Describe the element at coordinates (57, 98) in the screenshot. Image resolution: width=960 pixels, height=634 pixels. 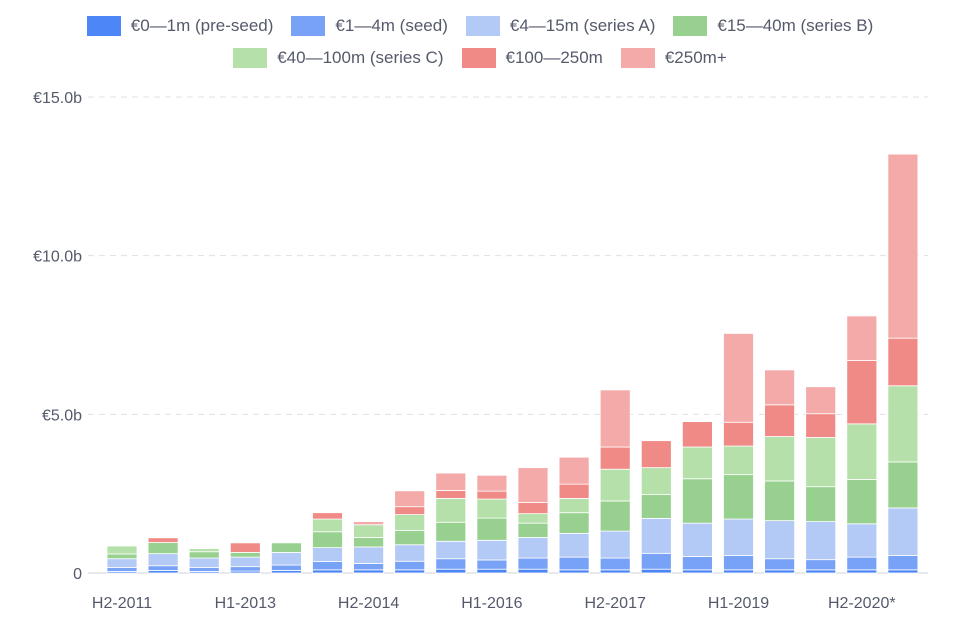
I see `y-tick-label: €15.0b` at that location.